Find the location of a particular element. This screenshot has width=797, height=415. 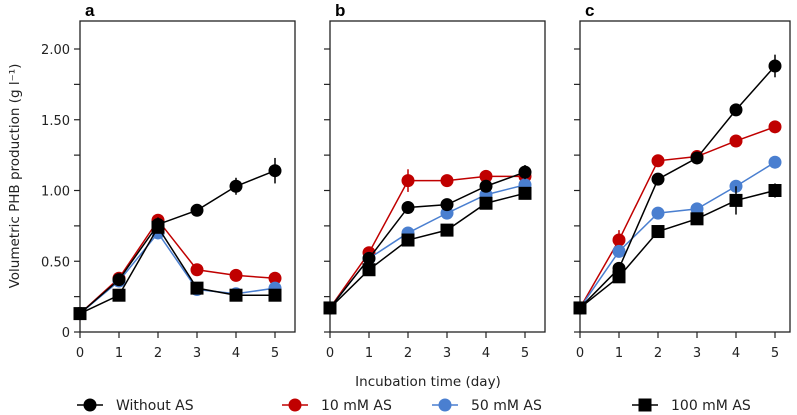

legend-label: 50 mM AS is located at coordinates (506, 406).